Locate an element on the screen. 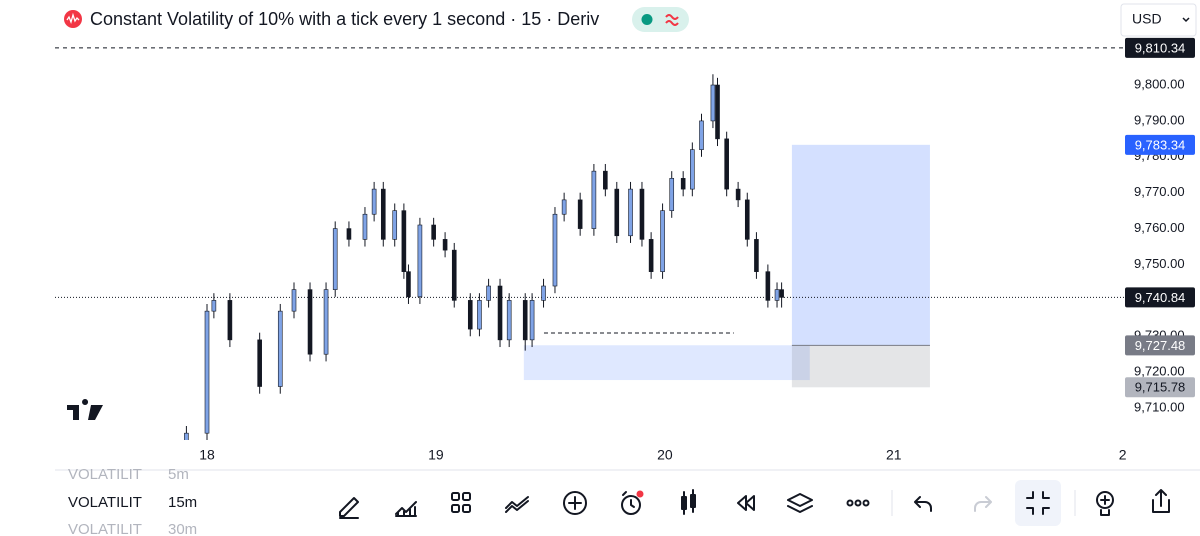 The width and height of the screenshot is (1200, 536). tradingview-logo is located at coordinates (85, 409).